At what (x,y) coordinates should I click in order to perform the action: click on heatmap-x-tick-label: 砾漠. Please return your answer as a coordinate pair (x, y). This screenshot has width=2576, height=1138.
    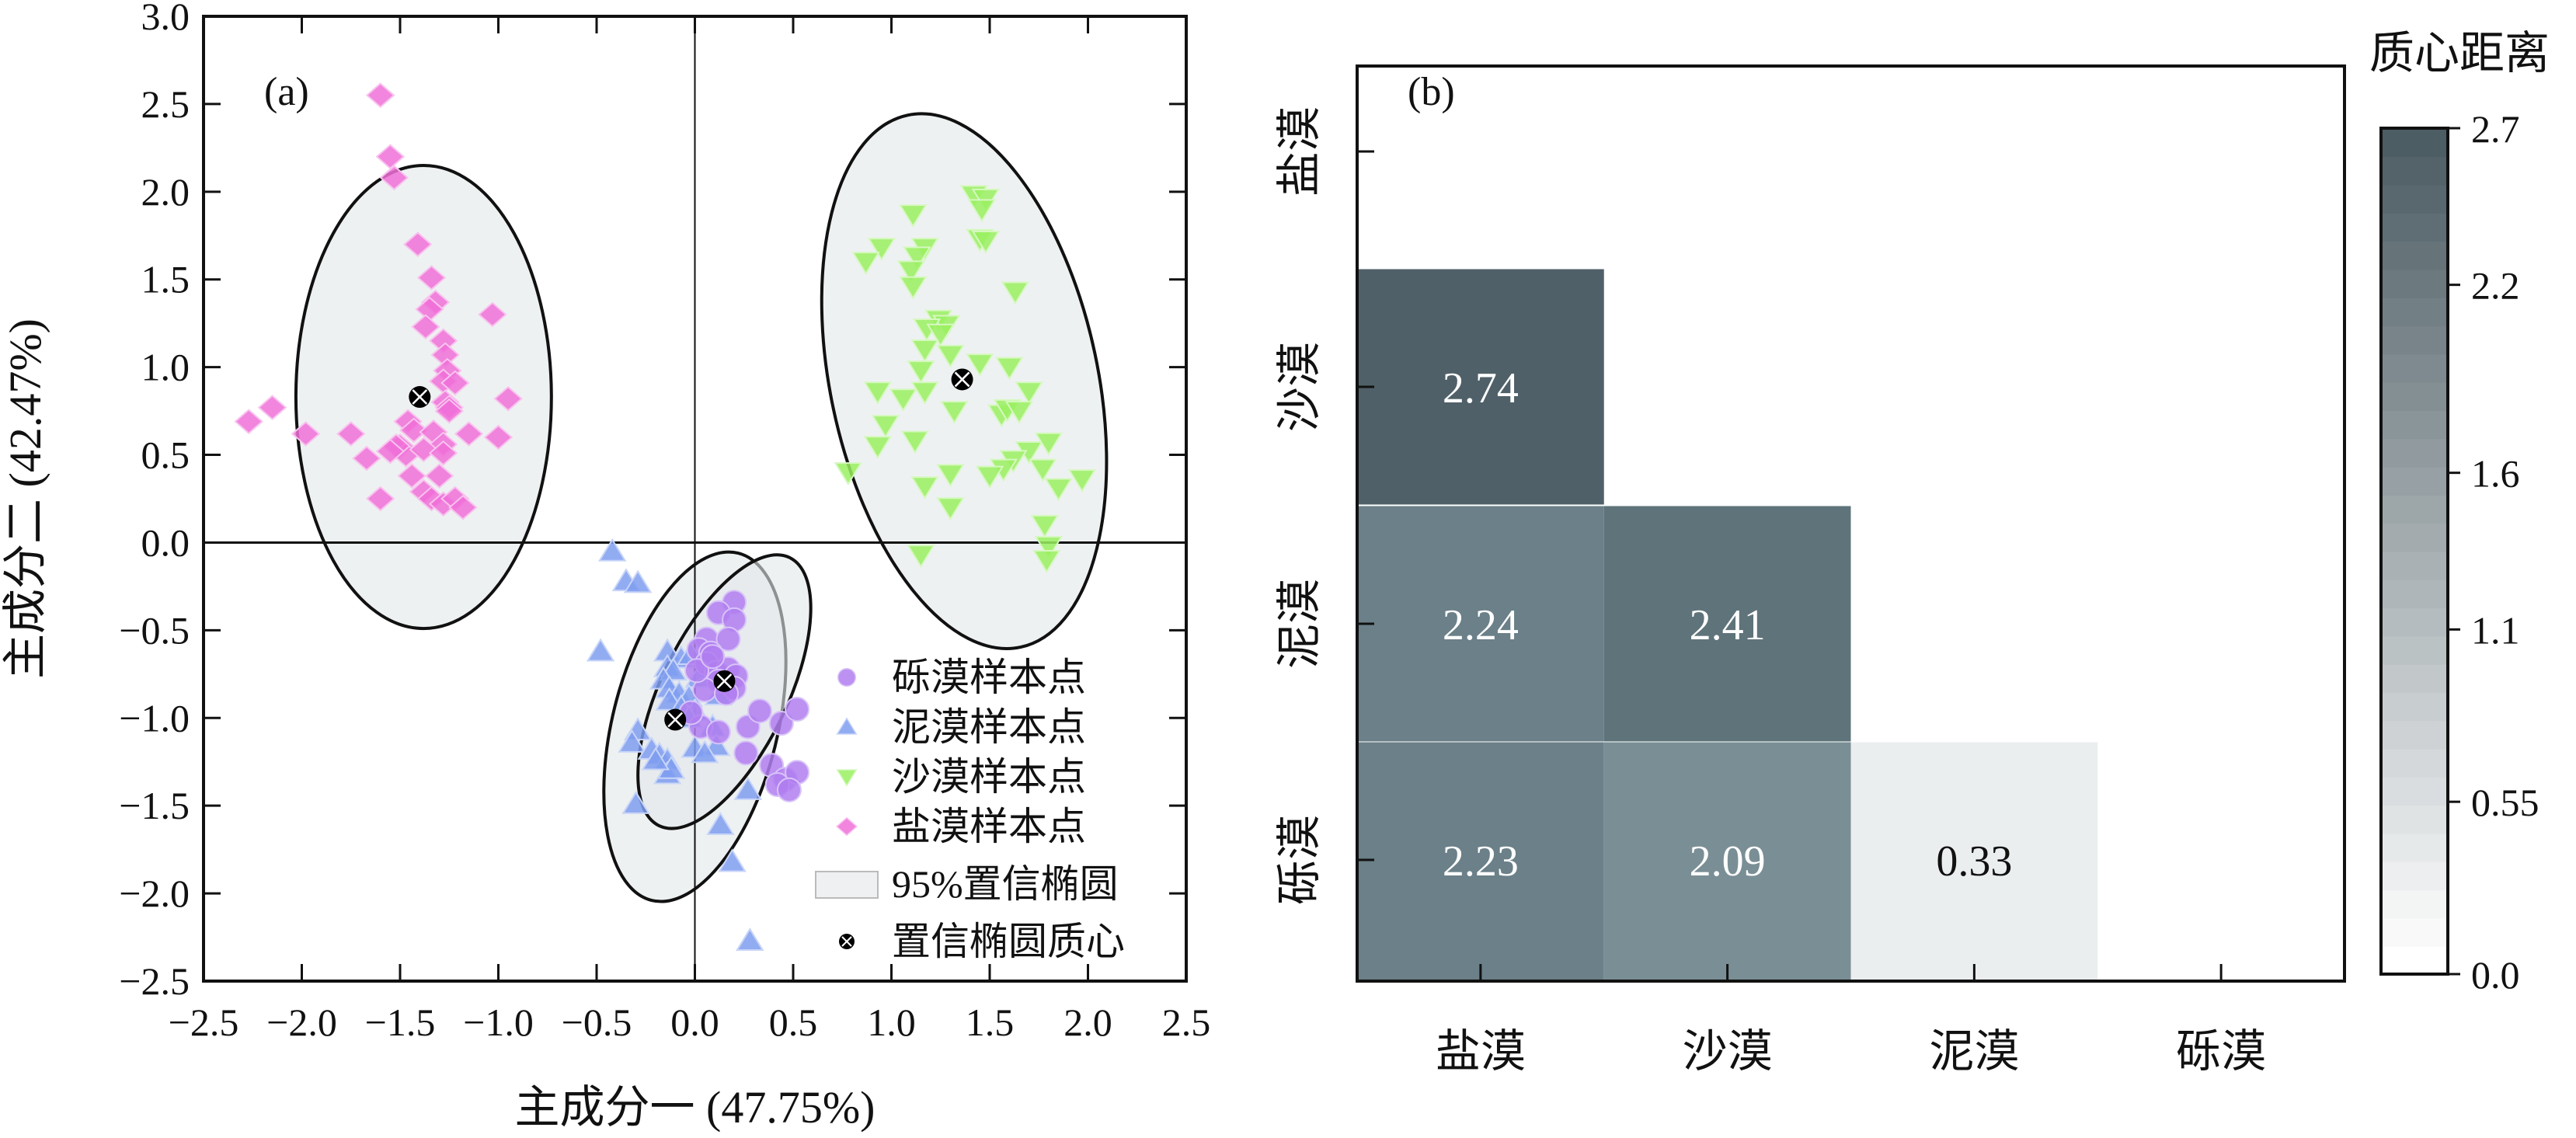
    Looking at the image, I should click on (2221, 1052).